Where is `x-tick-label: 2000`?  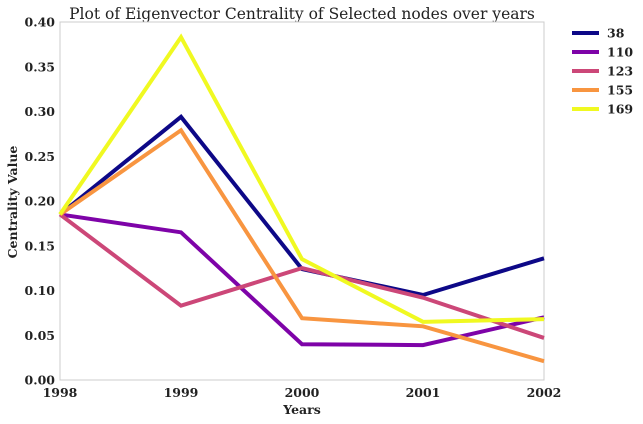 x-tick-label: 2000 is located at coordinates (302, 392).